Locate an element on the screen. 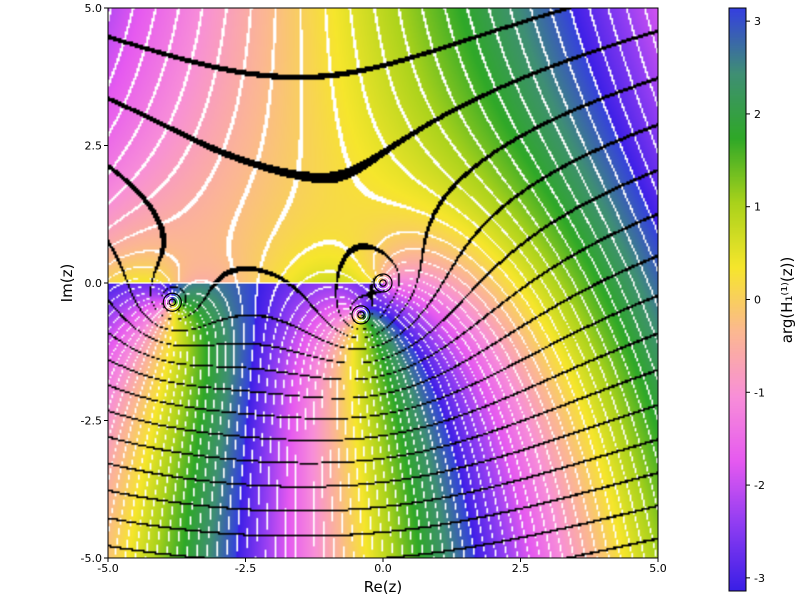 The width and height of the screenshot is (800, 604). x-tick-label: -2.5 is located at coordinates (245, 568).